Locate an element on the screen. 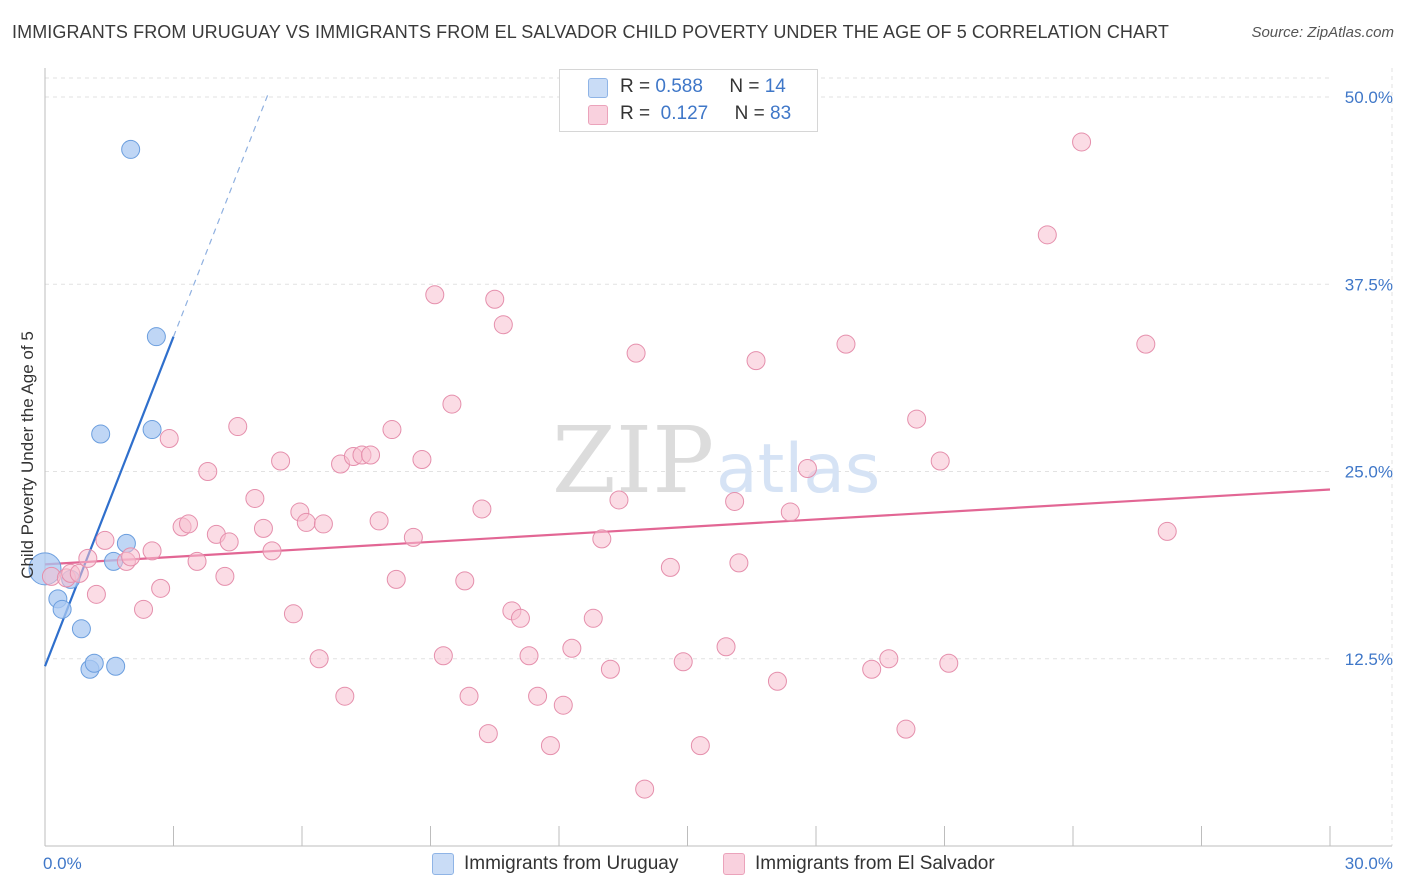  y-tick-label-3: 50.0% is located at coordinates (1369, 97).